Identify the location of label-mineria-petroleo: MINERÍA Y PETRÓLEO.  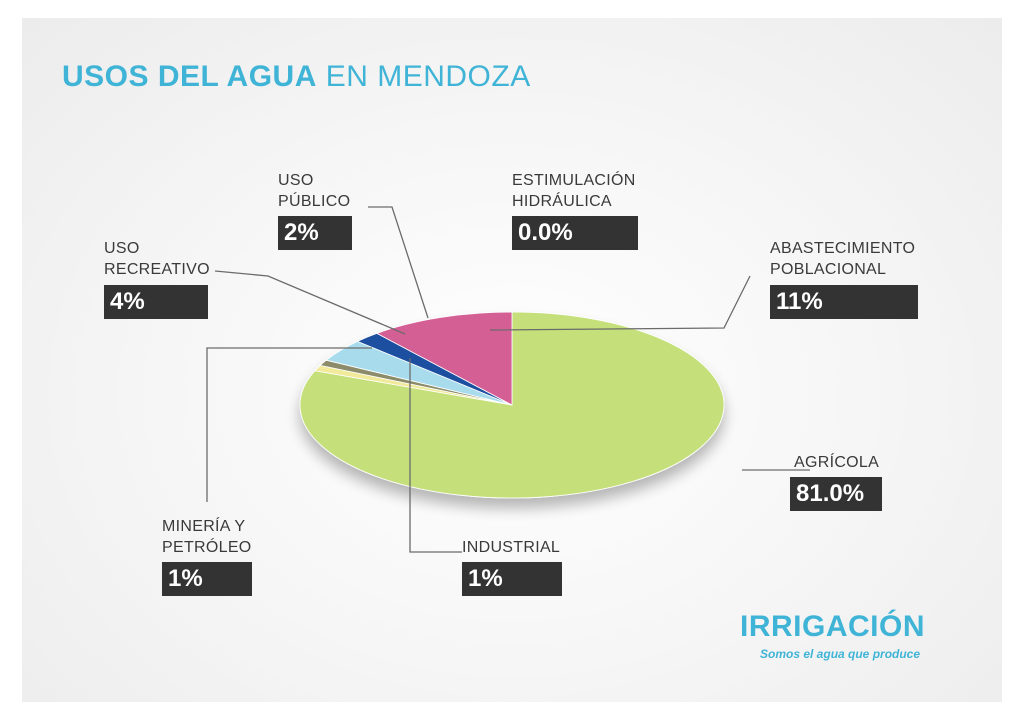
(207, 537).